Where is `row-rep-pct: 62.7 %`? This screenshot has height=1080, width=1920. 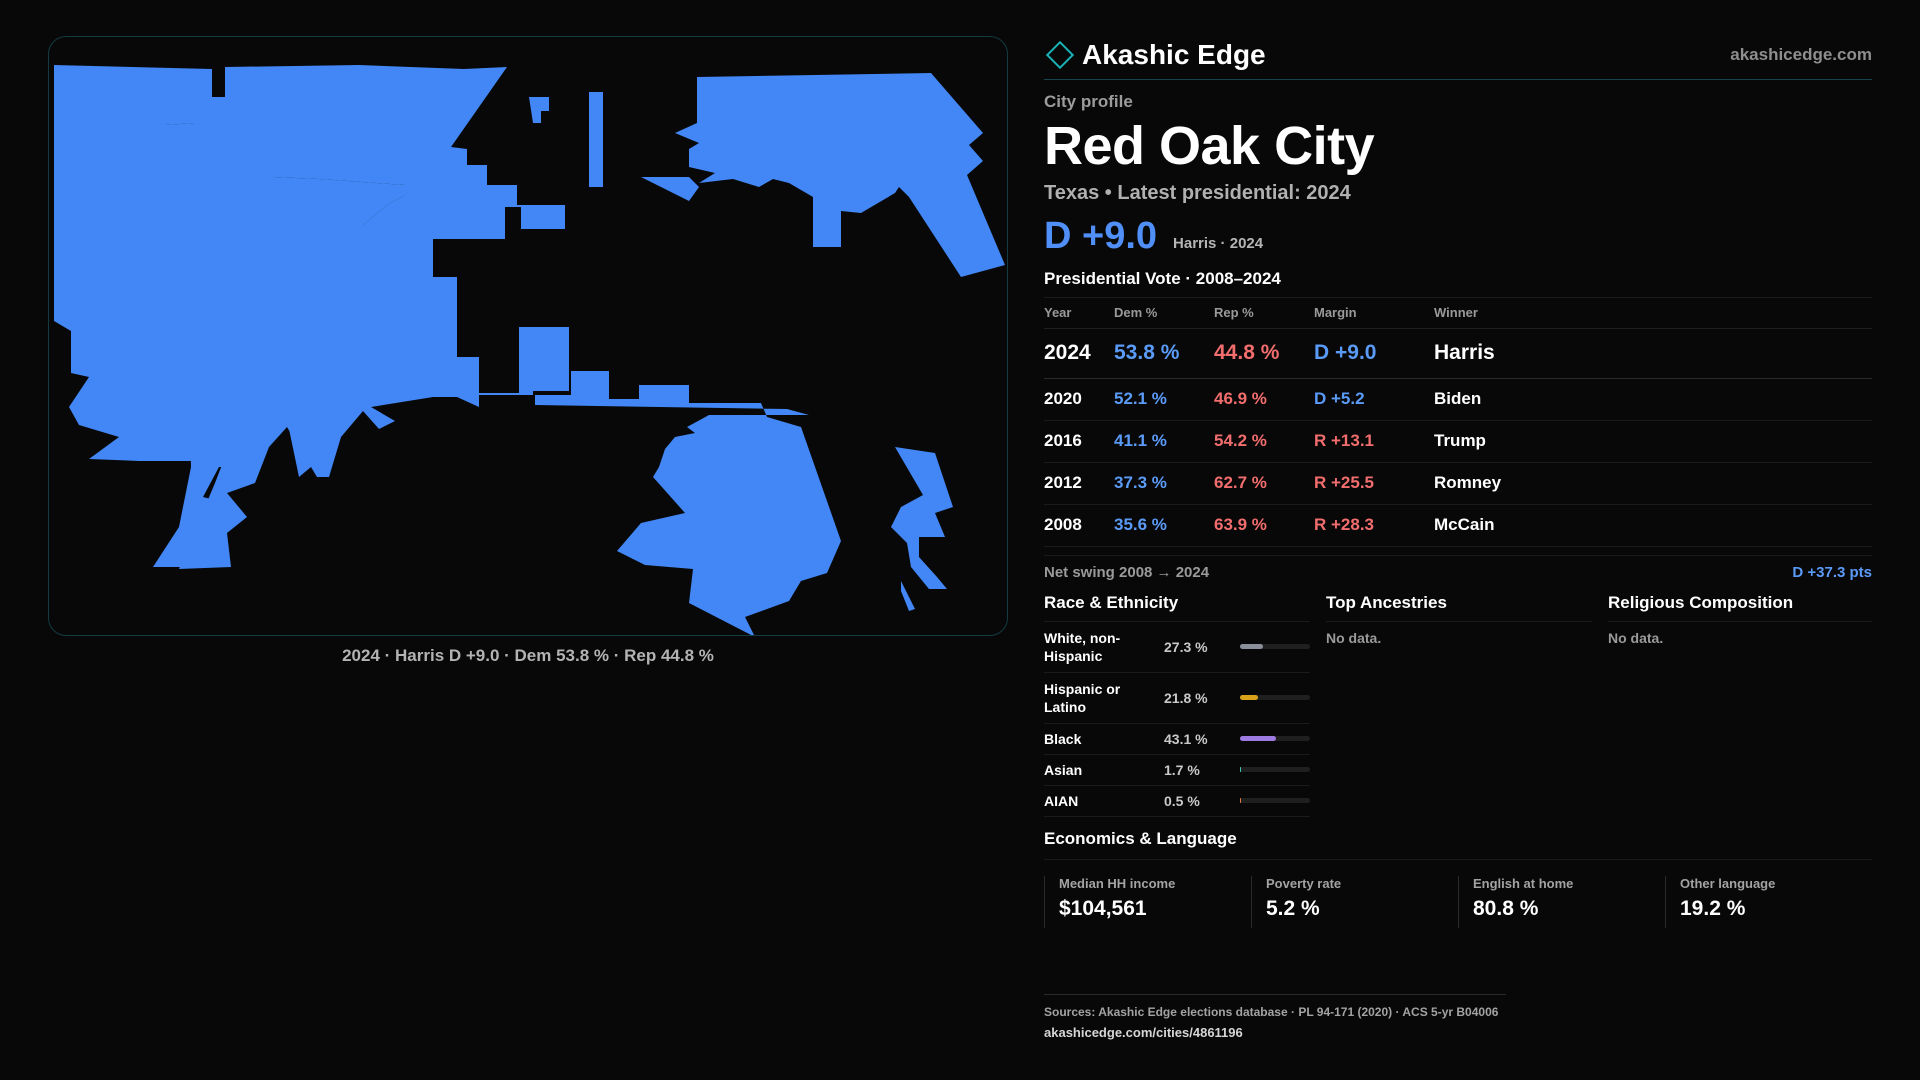
row-rep-pct: 62.7 % is located at coordinates (1264, 483).